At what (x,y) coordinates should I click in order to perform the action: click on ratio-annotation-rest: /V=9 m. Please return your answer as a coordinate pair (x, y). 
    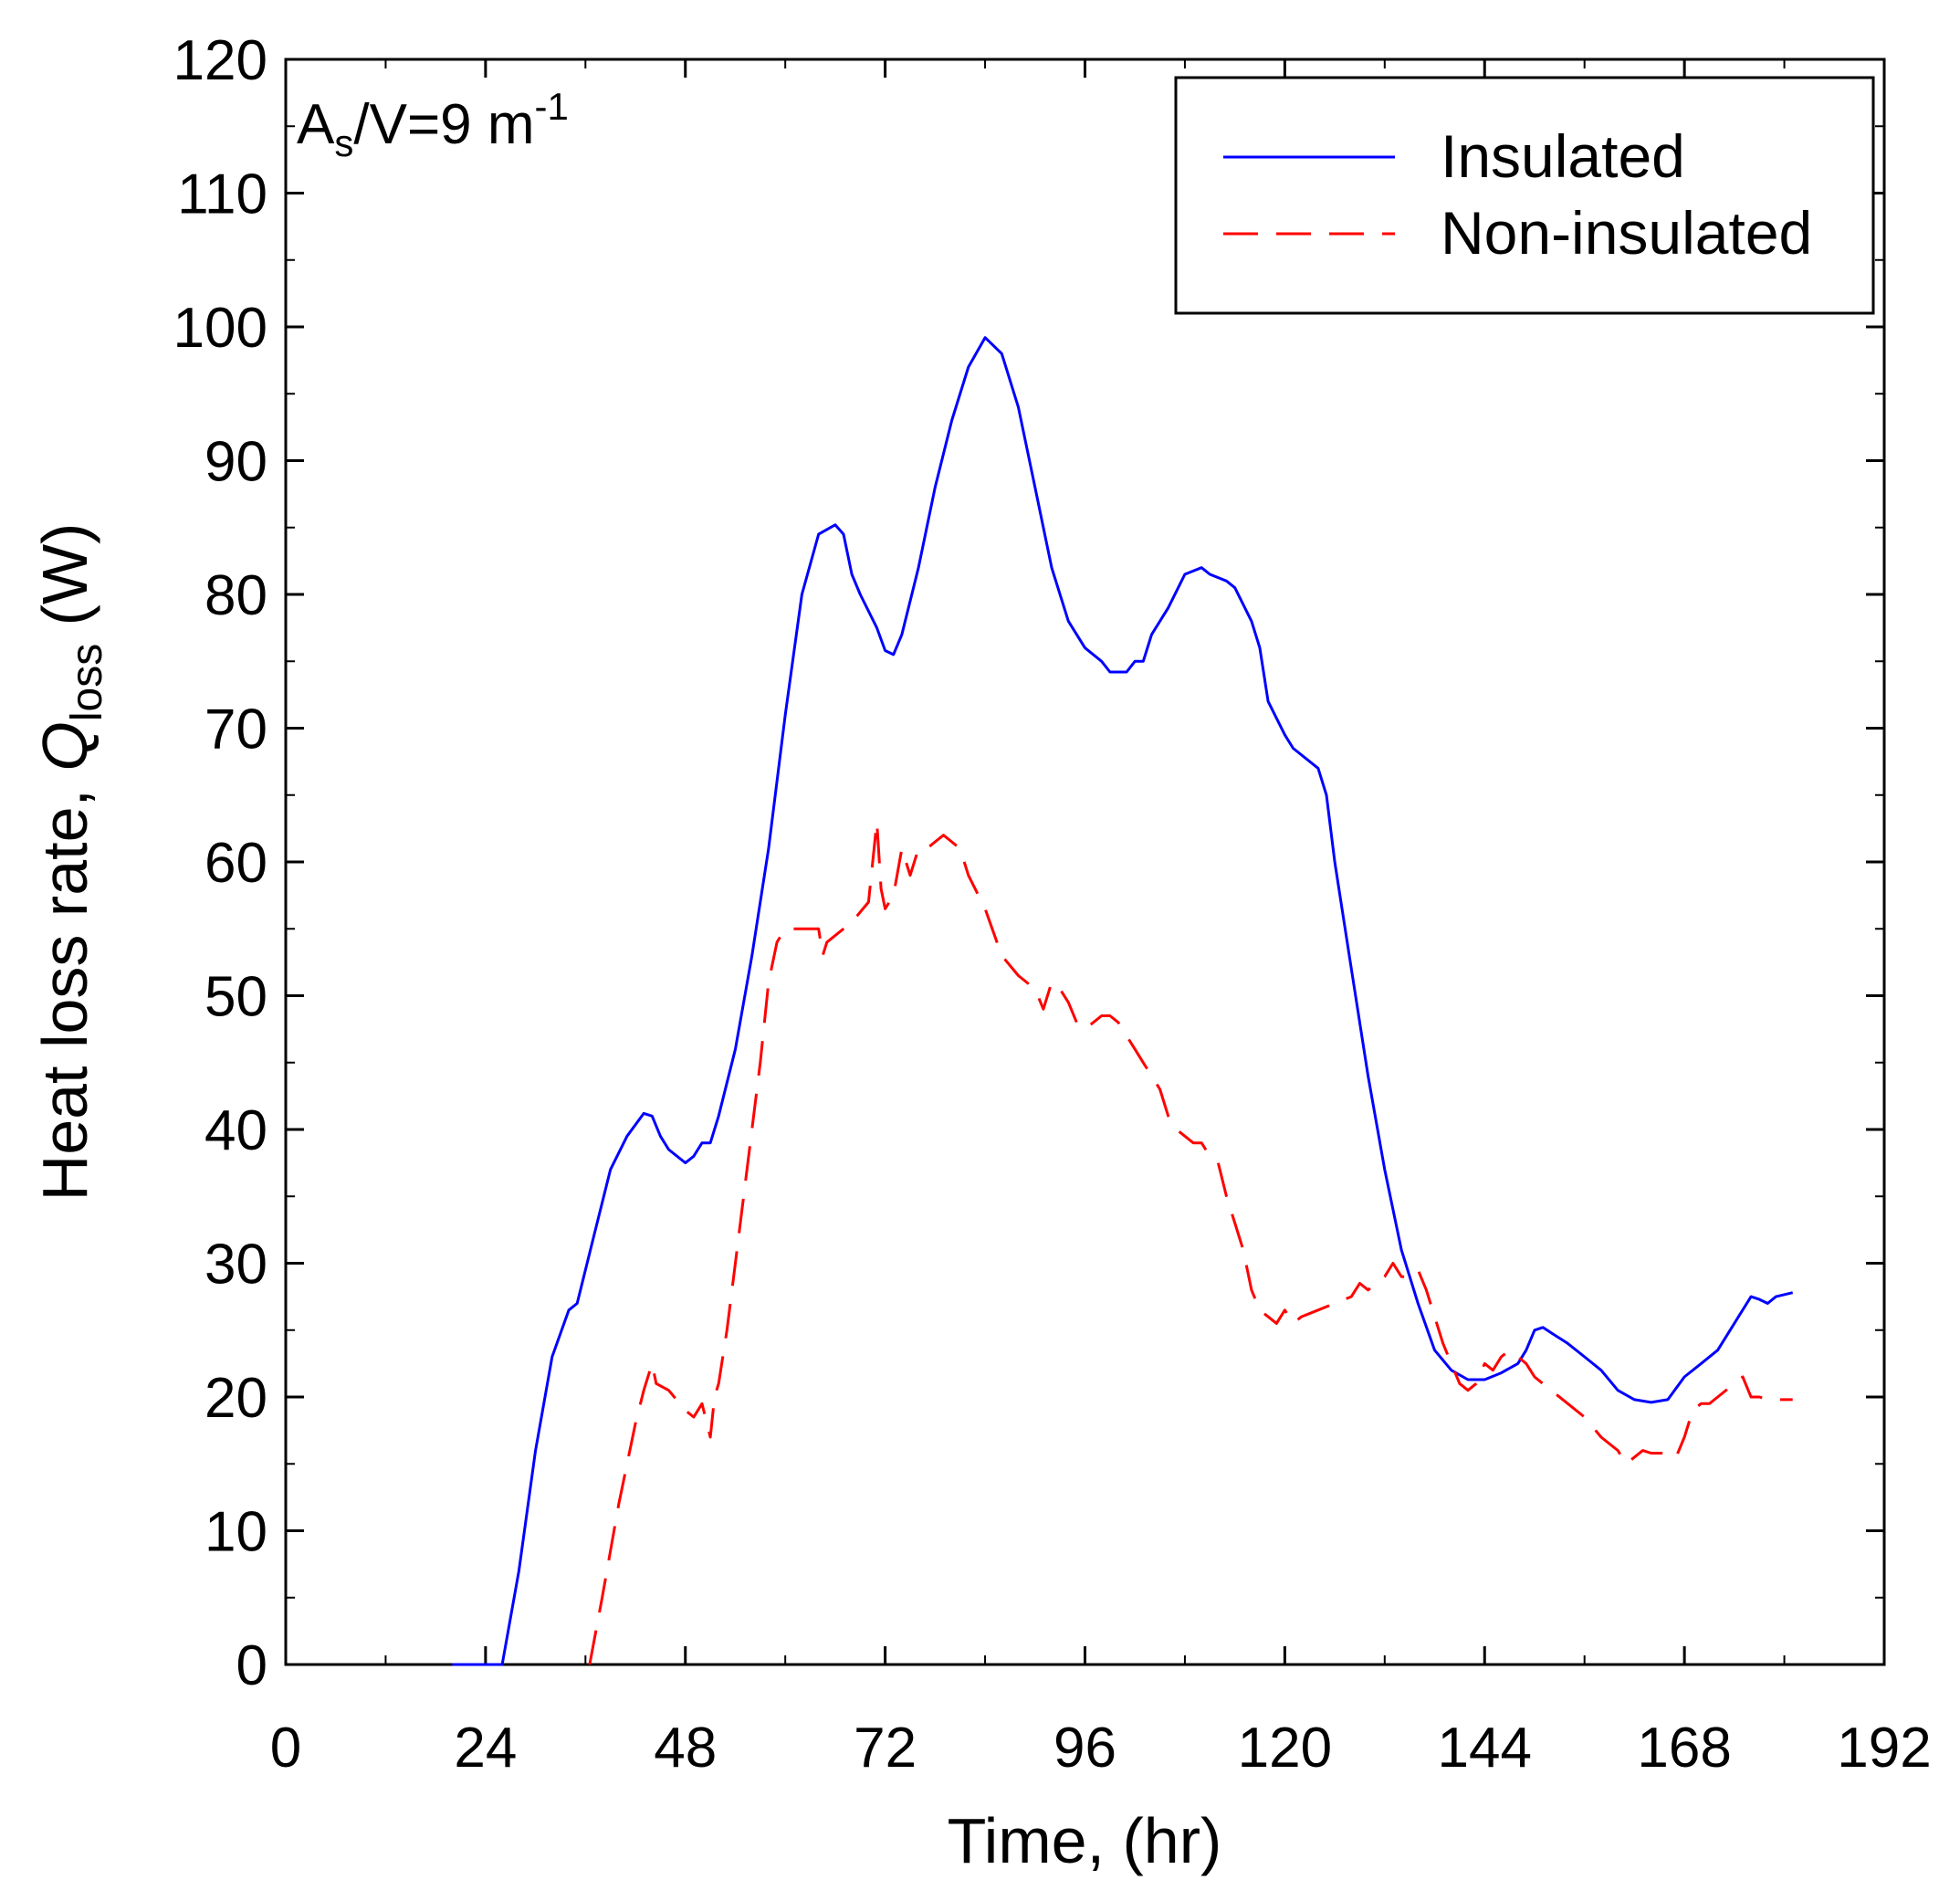
    Looking at the image, I should click on (443, 124).